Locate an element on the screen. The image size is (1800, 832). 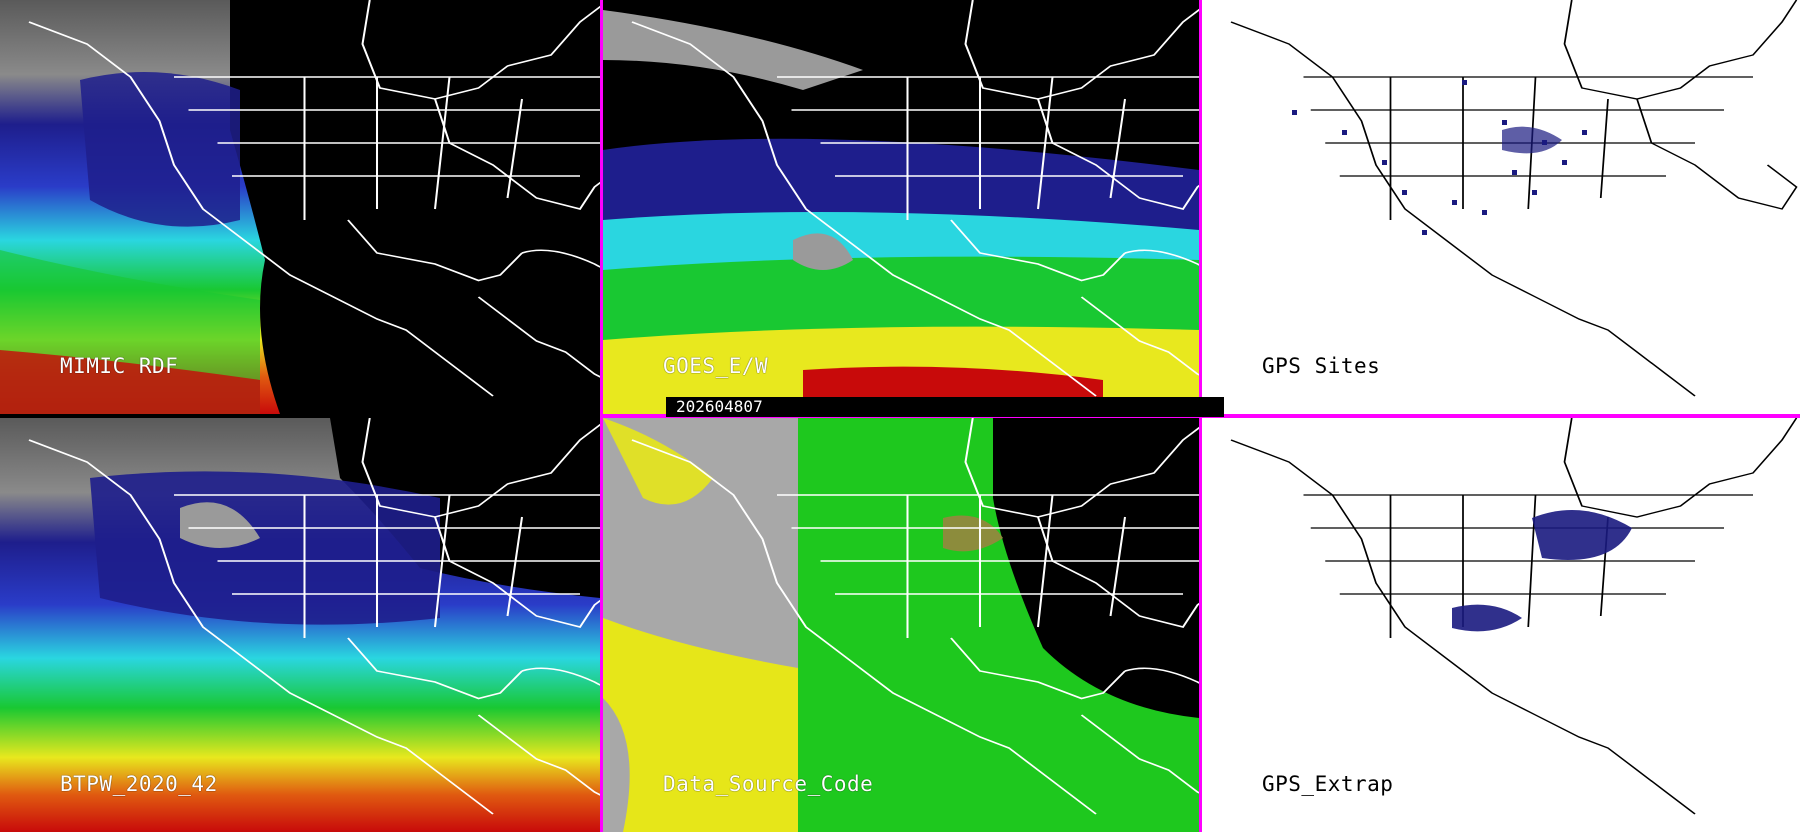
panel-label-gps-sites: GPS Sites is located at coordinates (1321, 366).